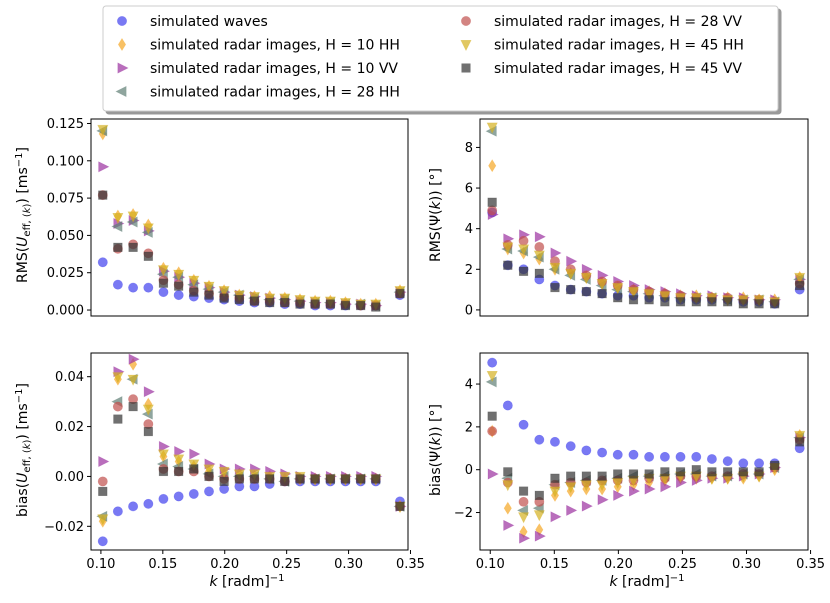  Describe the element at coordinates (469, 148) in the screenshot. I see `y-tick-label: 8` at that location.